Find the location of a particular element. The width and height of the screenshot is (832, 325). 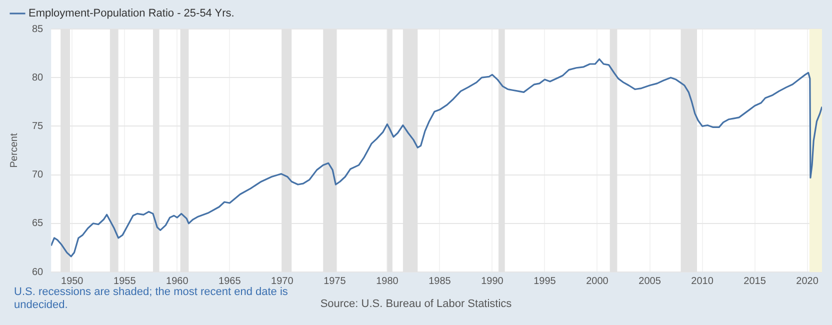

x-tick-label: 1995 is located at coordinates (545, 281).